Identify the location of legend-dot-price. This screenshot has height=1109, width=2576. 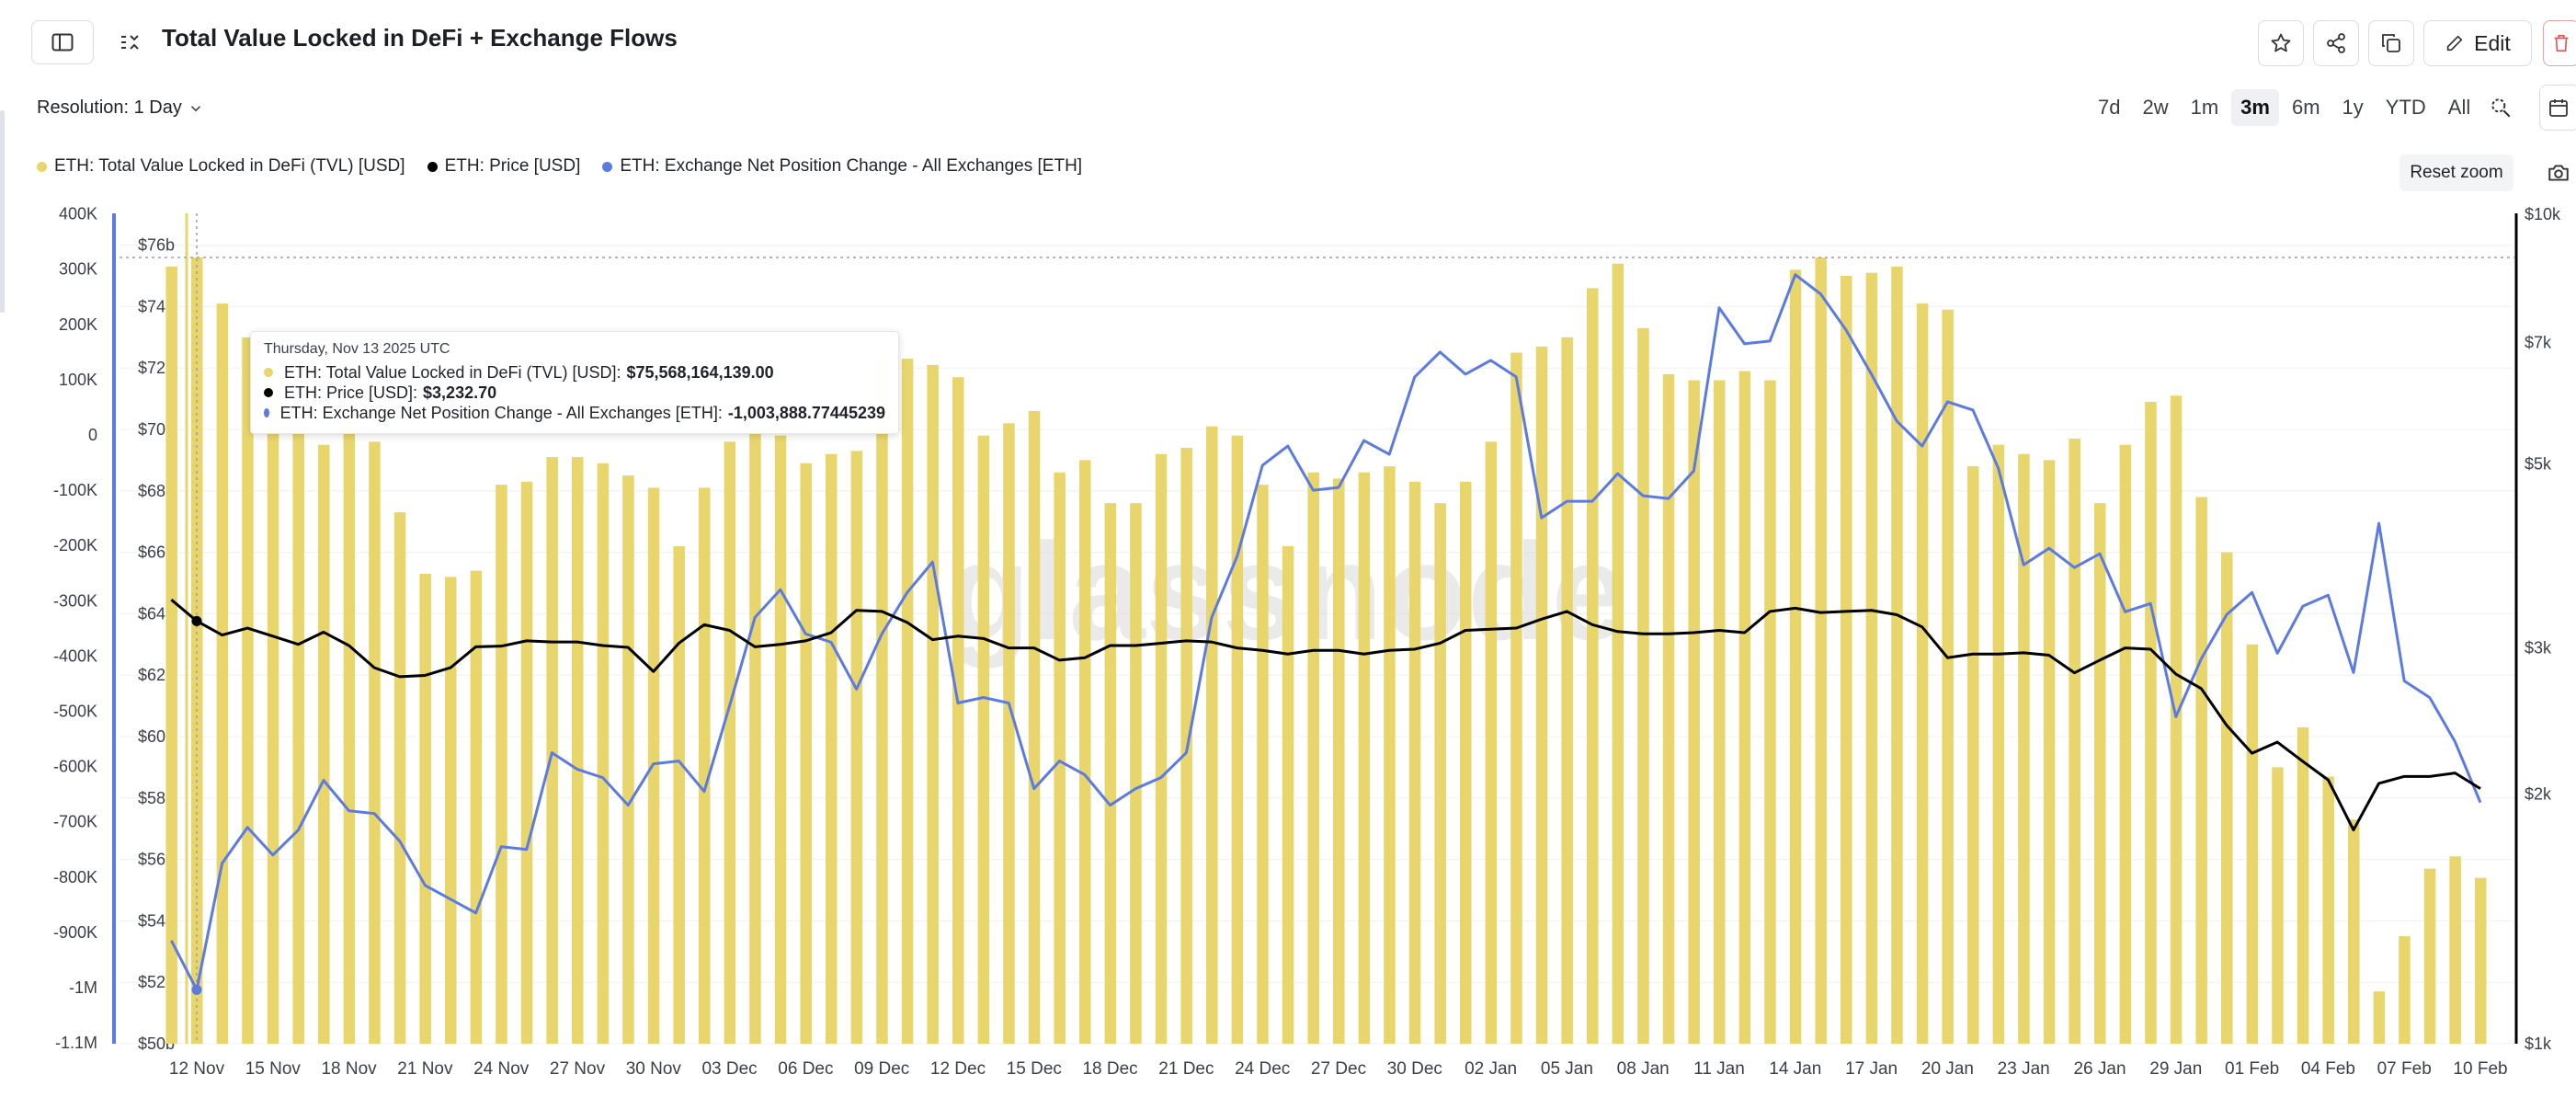
(432, 166).